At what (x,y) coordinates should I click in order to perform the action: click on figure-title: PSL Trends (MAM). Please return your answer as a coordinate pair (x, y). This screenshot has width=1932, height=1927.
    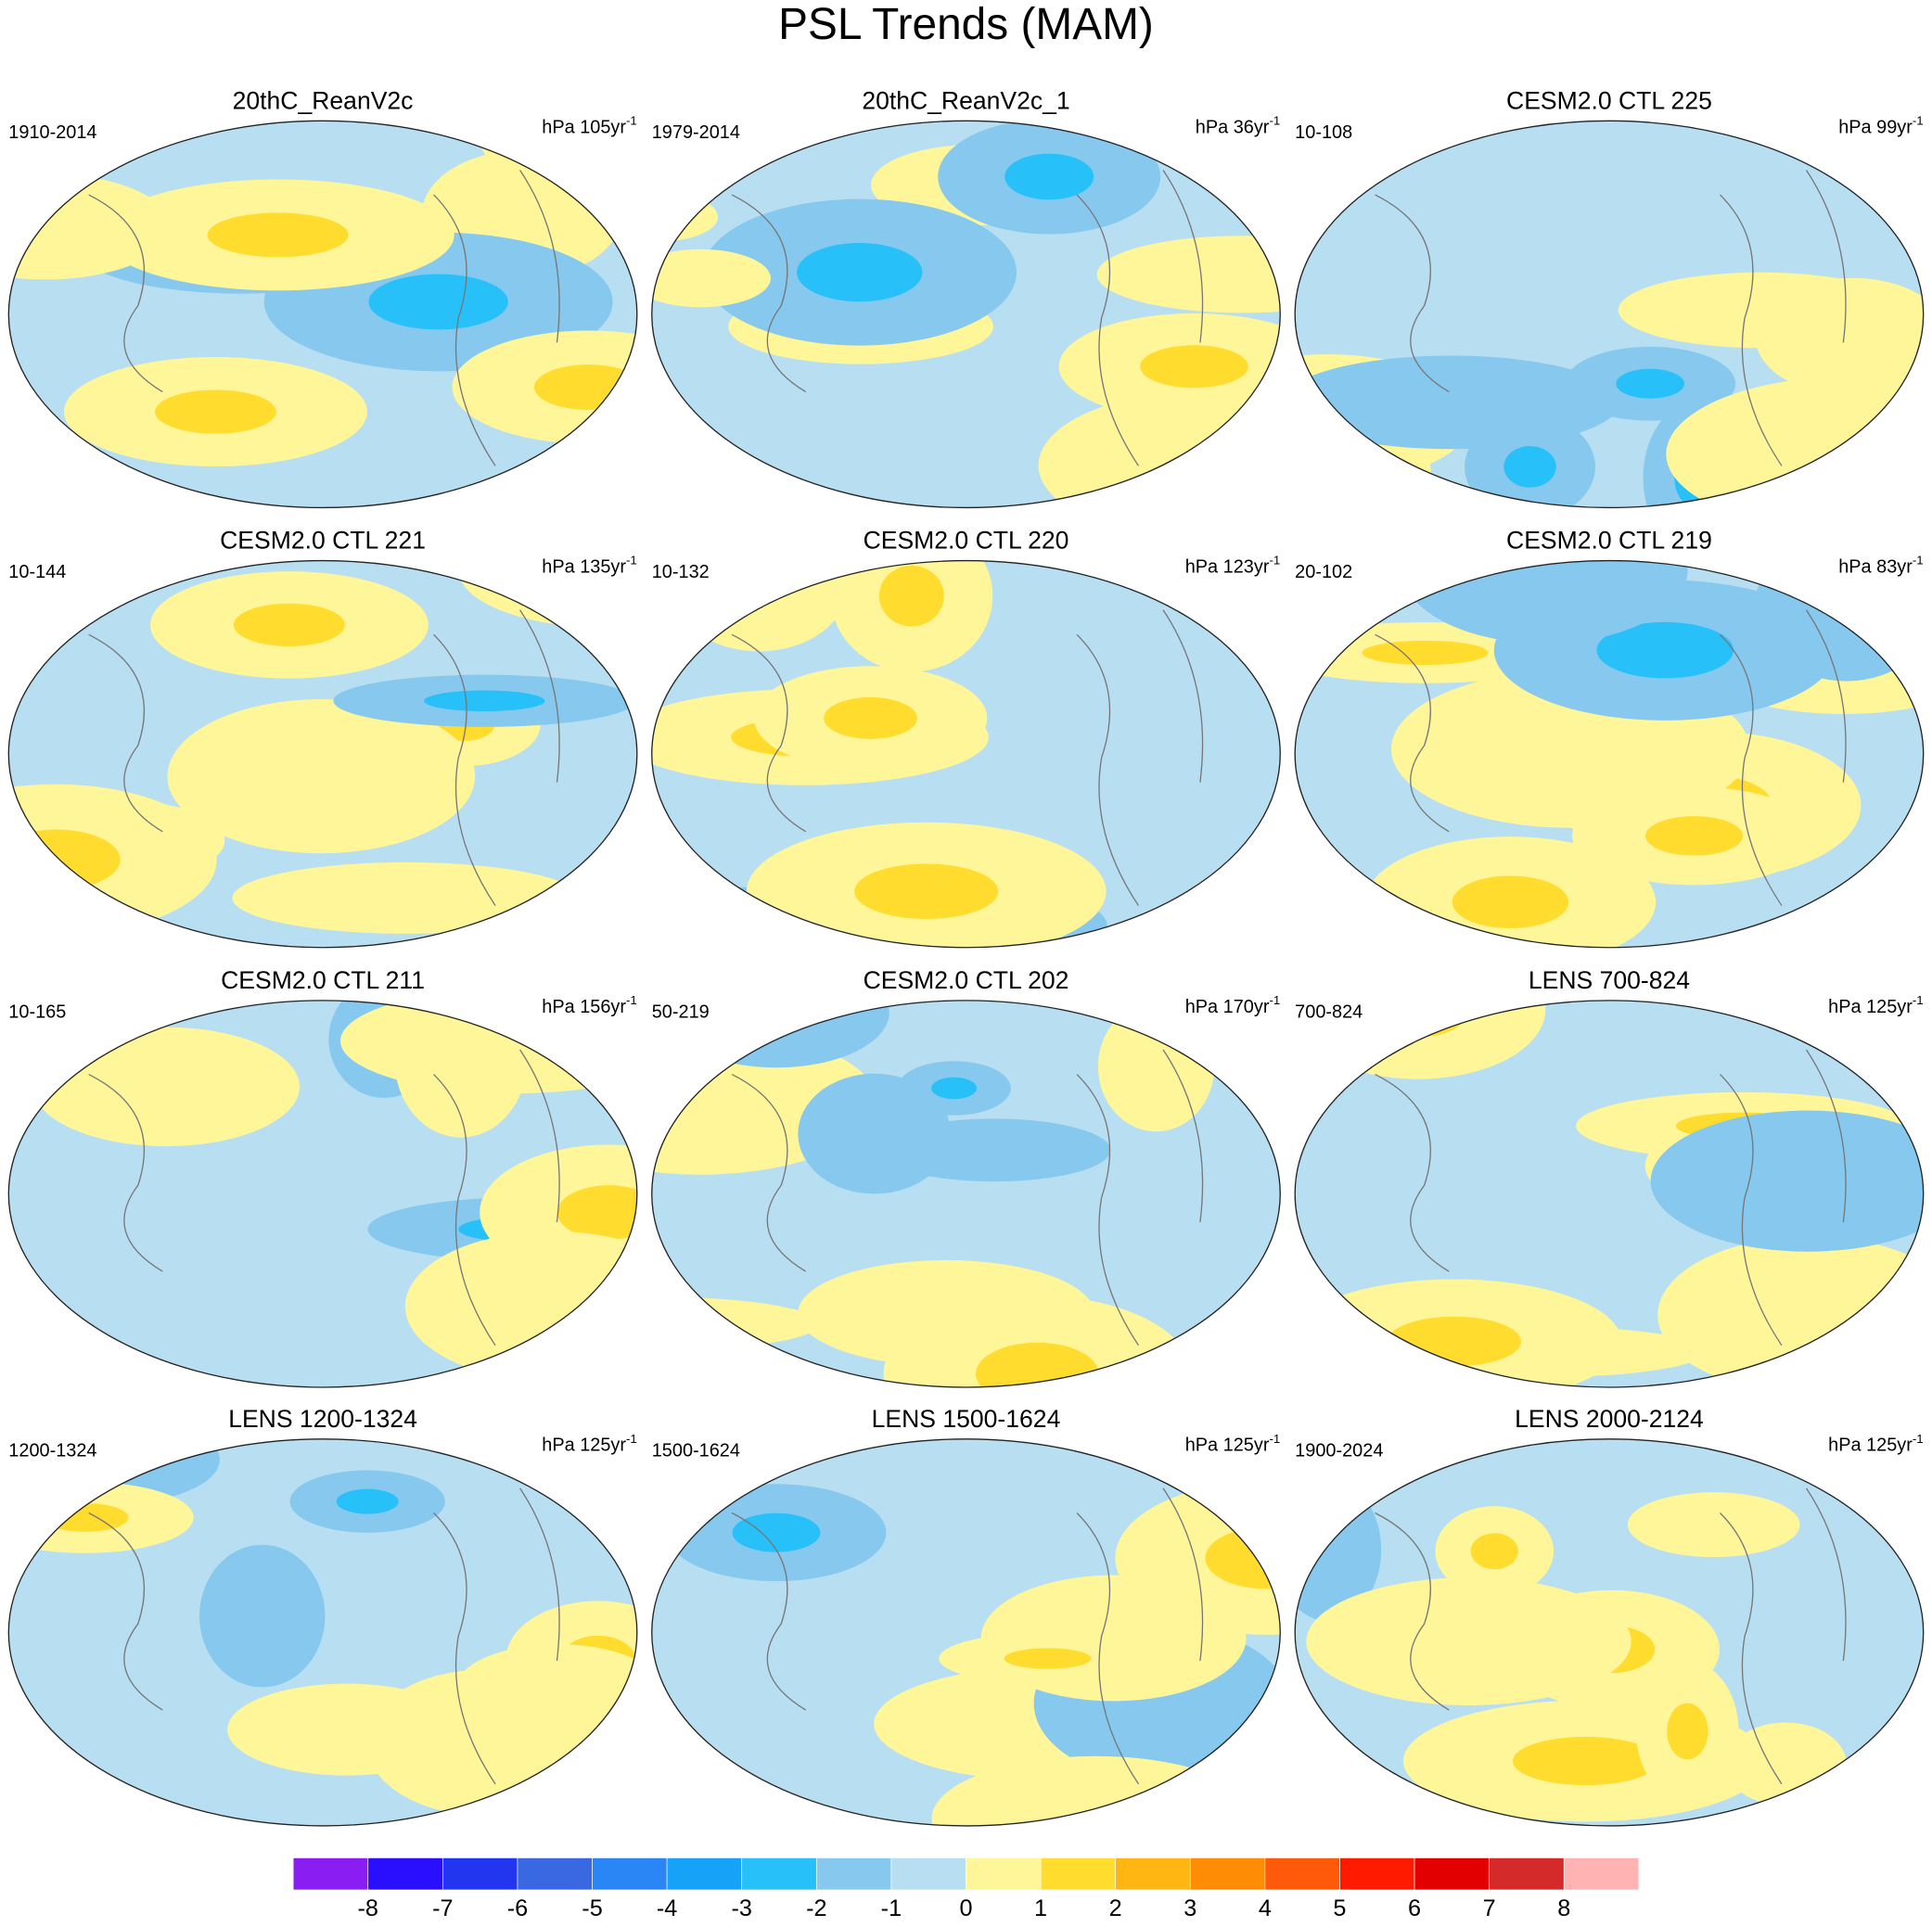
    Looking at the image, I should click on (966, 24).